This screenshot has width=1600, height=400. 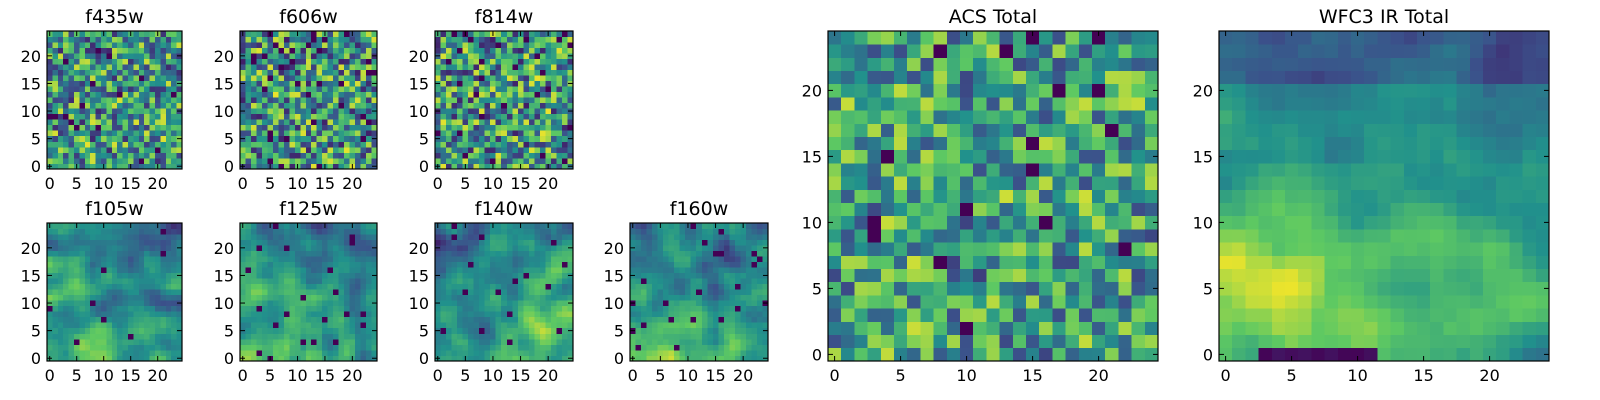 I want to click on heatmap-cells, so click(x=504, y=292).